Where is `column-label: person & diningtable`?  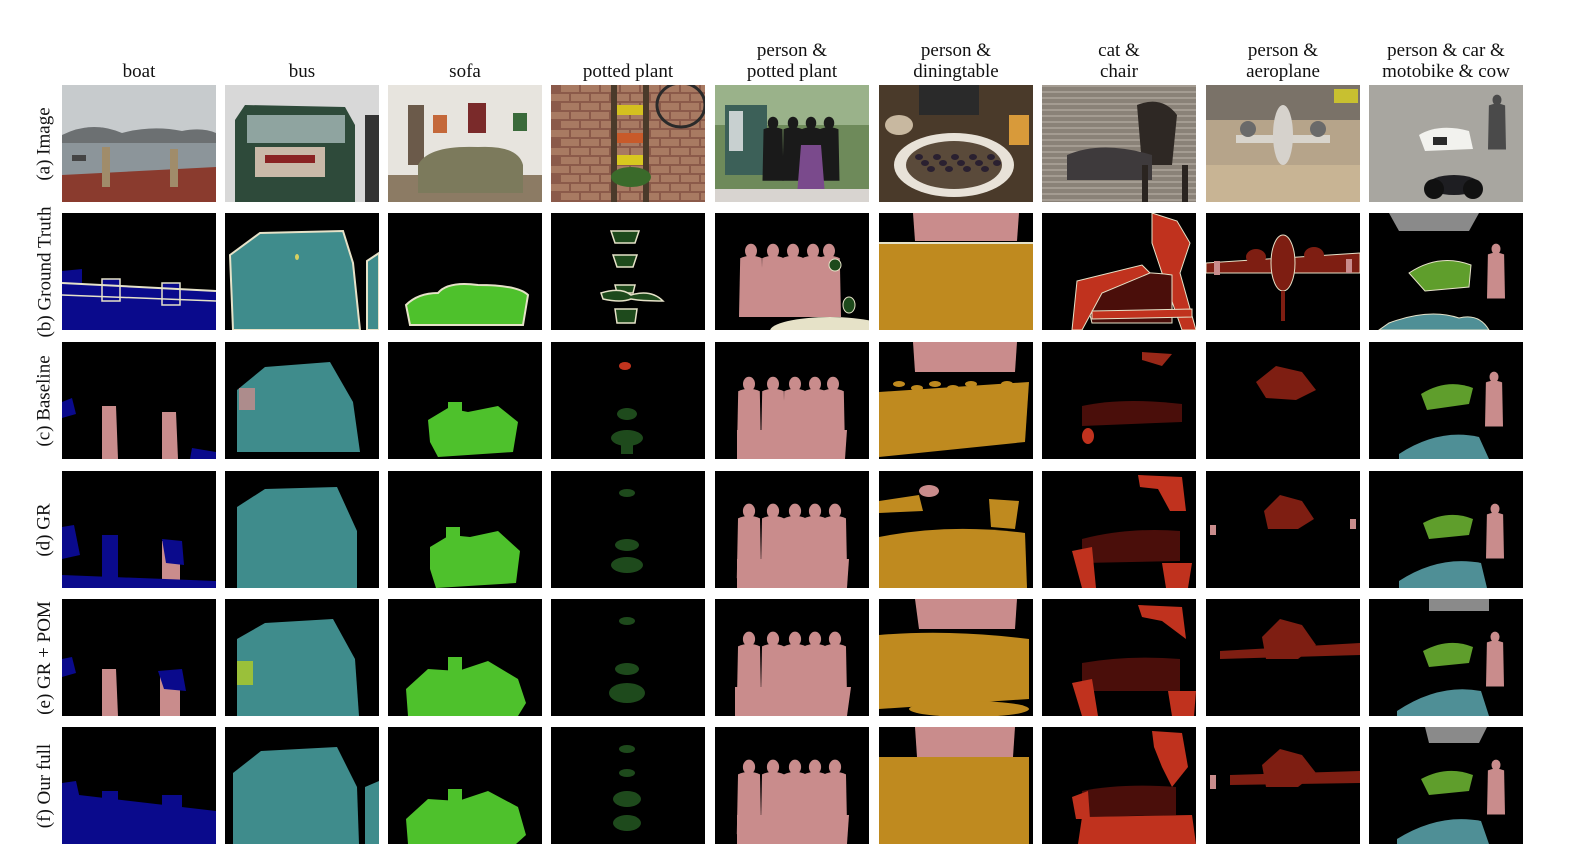
column-label: person & diningtable is located at coordinates (956, 61).